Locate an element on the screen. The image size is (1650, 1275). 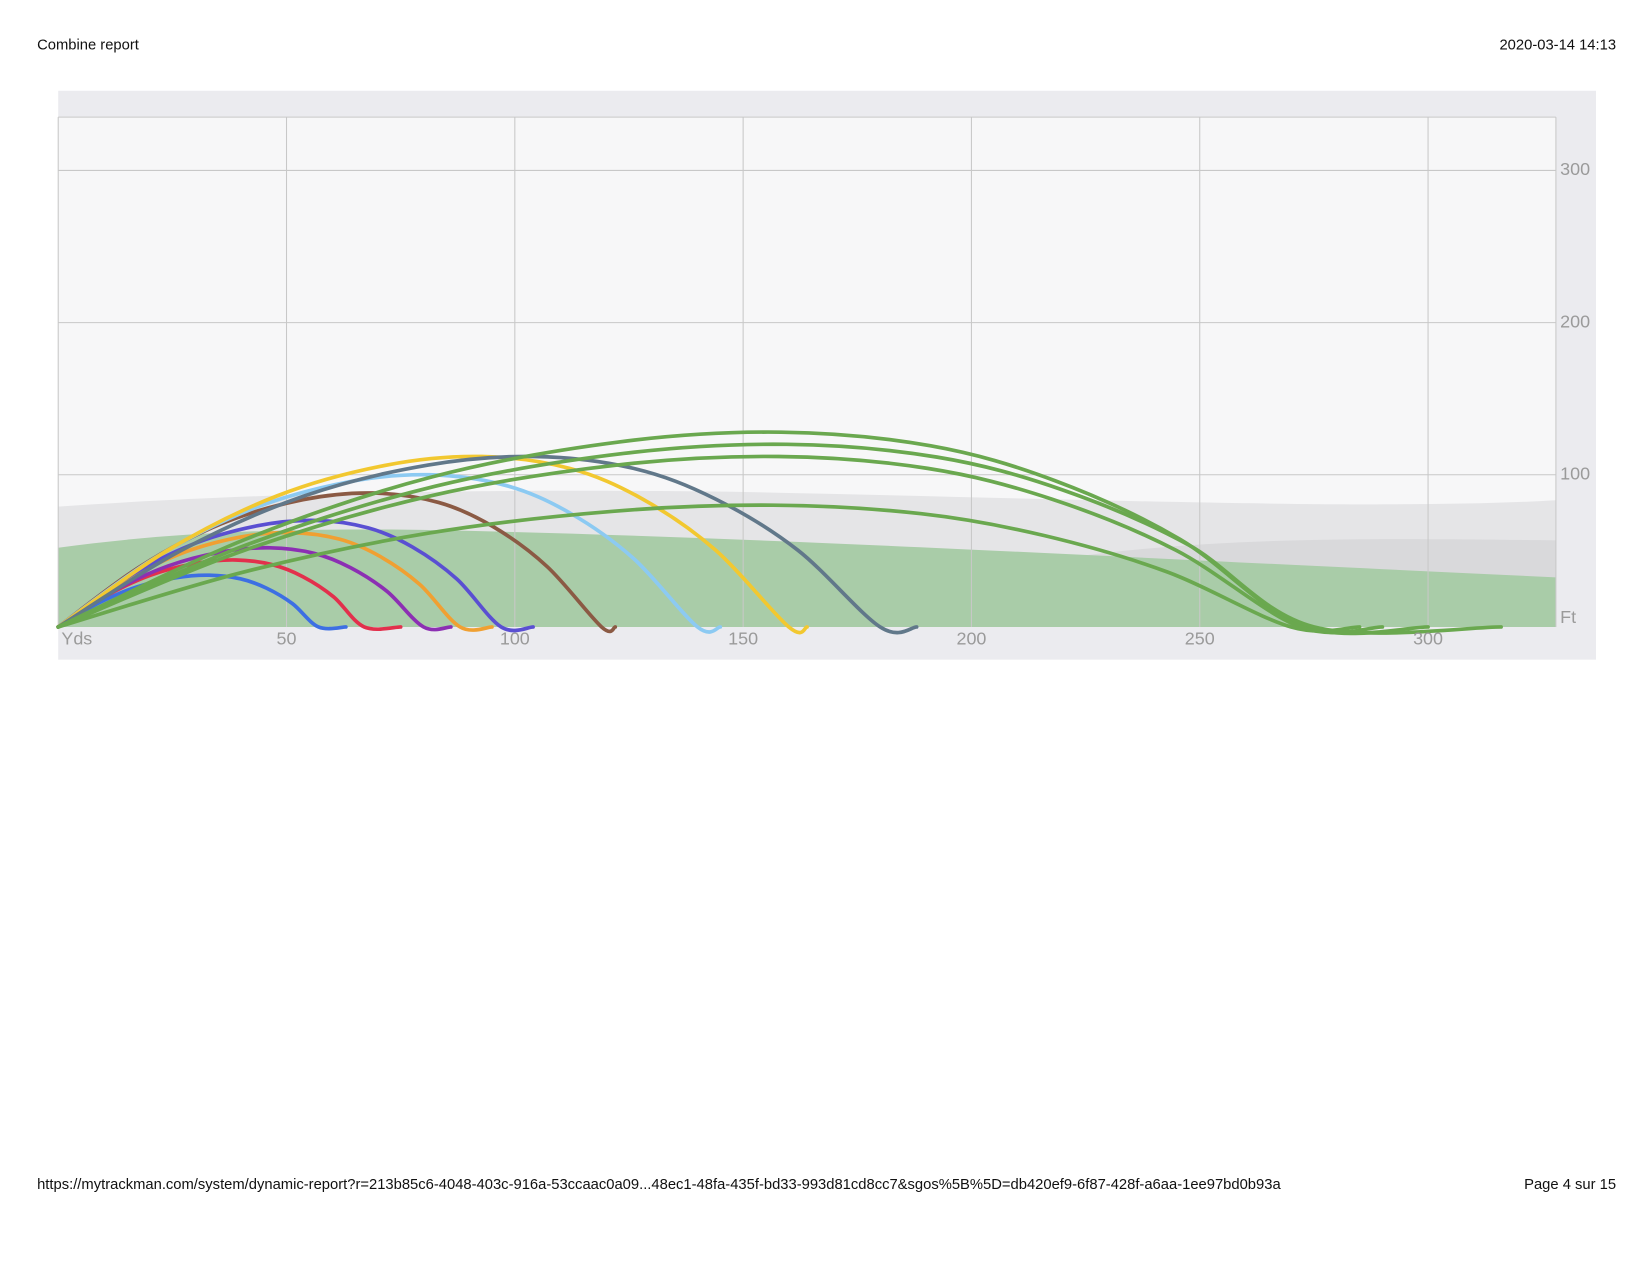
page-number: Page 4 sur 15 is located at coordinates (1570, 1185).